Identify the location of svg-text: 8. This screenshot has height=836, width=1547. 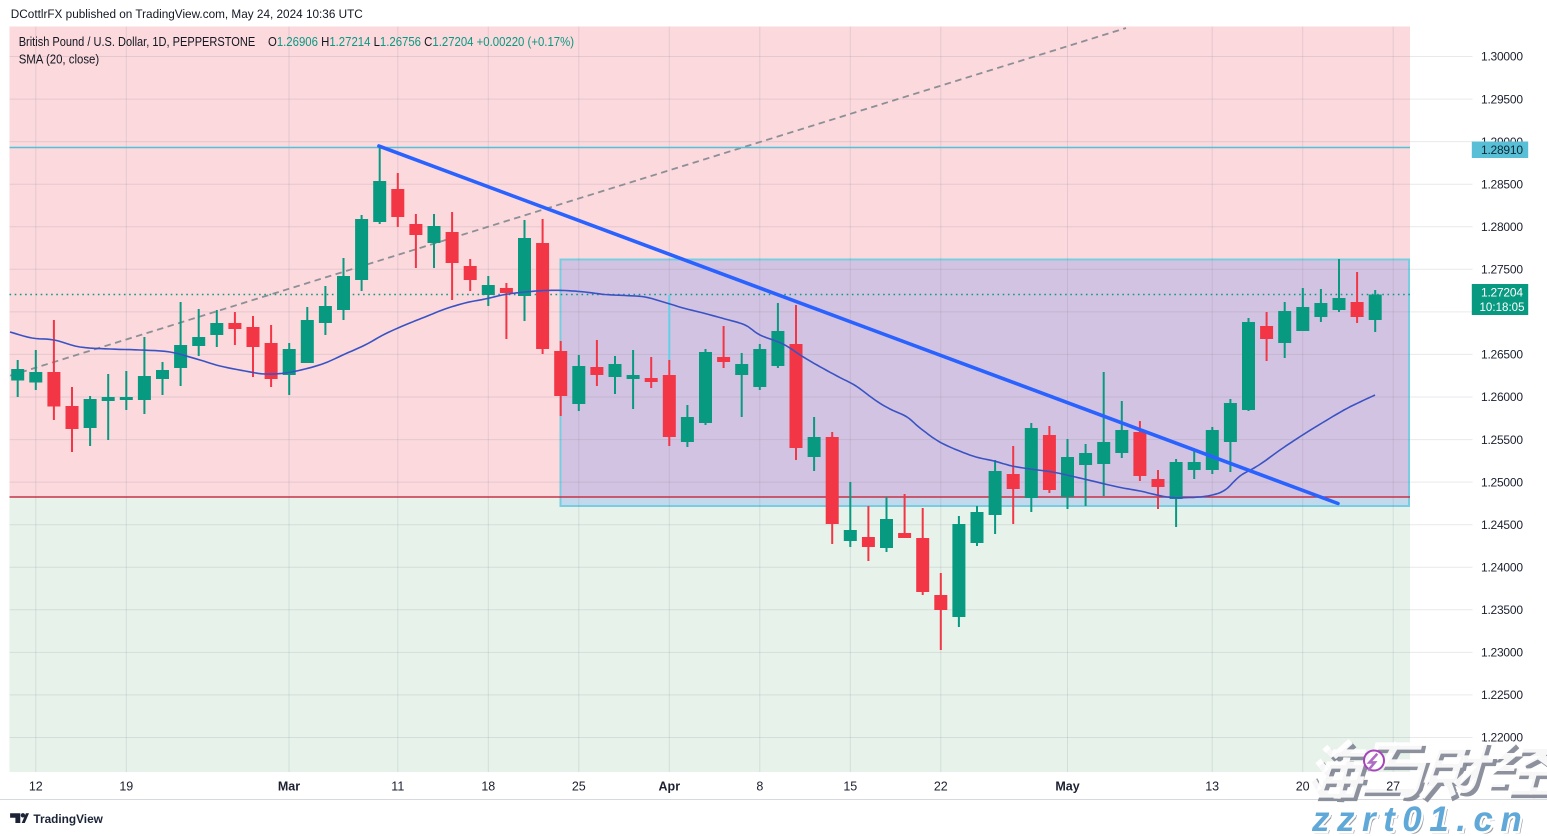
(759, 787).